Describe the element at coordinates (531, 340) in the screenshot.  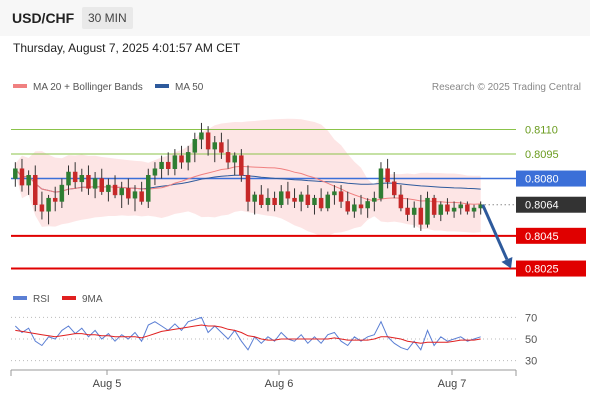
I see `rsi-tick-label-1: 50` at that location.